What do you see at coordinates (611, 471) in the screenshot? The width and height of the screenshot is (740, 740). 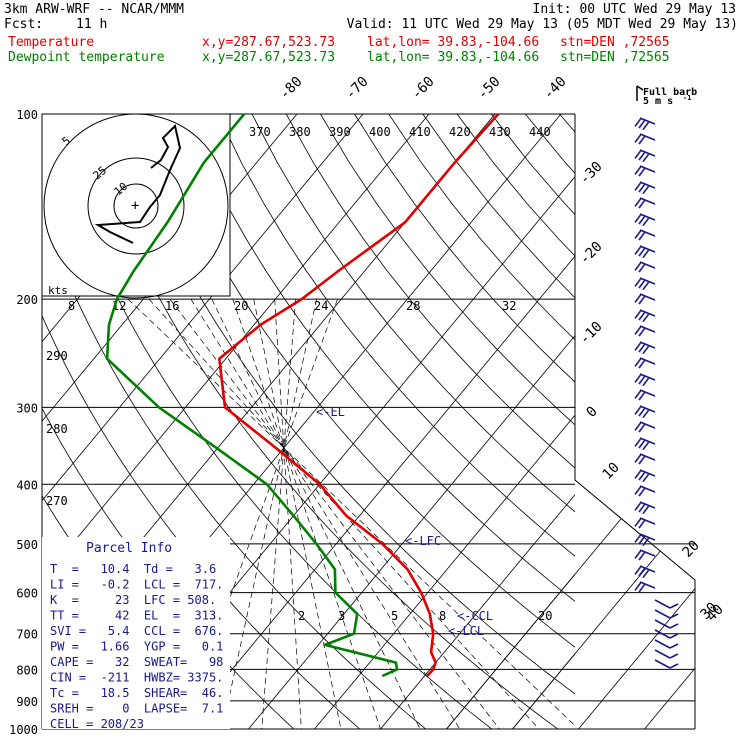 I see `isotherm-label-side: 10` at bounding box center [611, 471].